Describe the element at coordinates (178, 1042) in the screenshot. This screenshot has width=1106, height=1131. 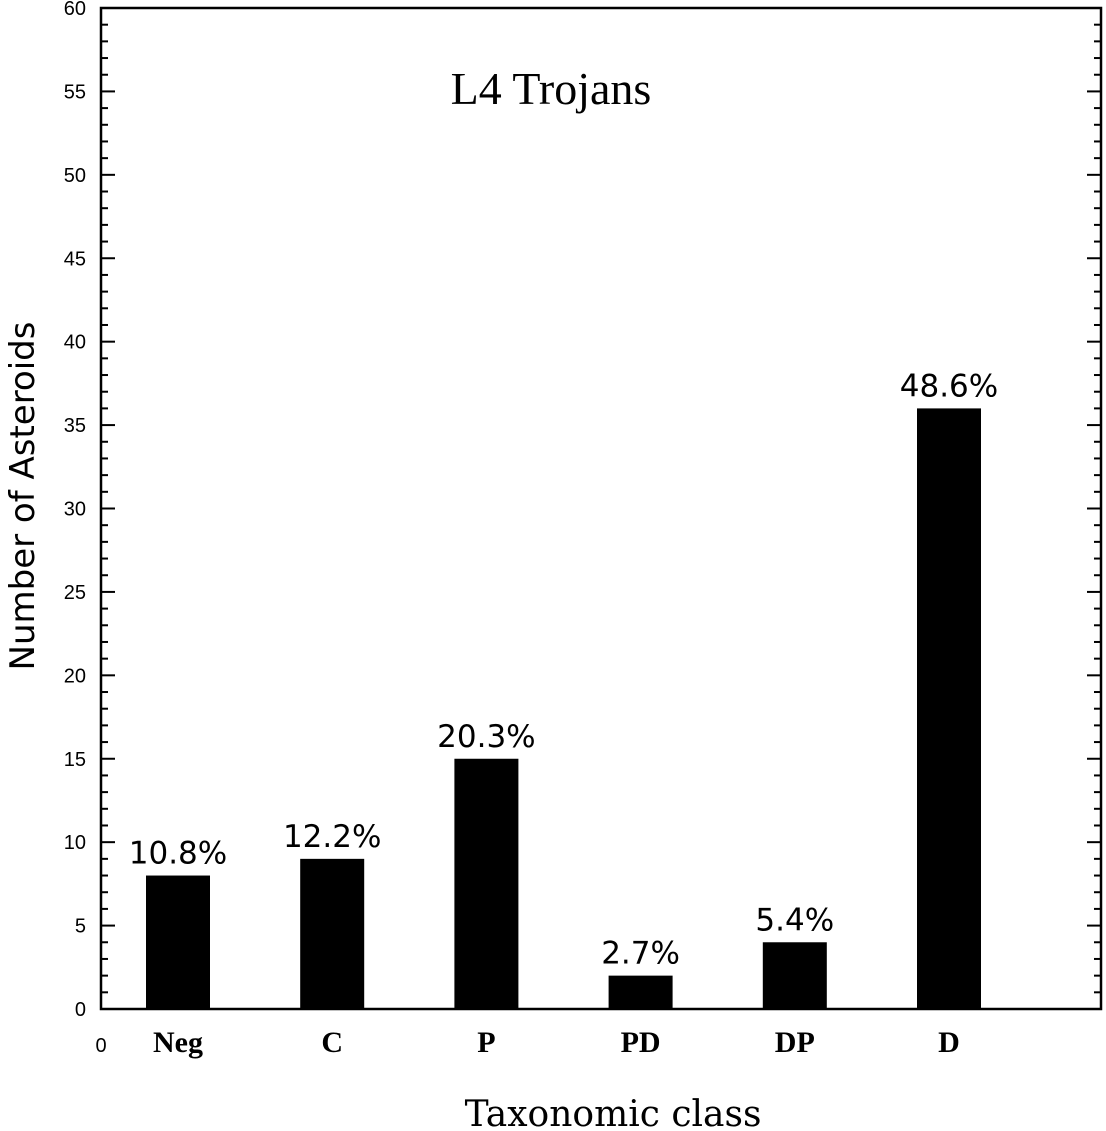
I see `category-label-neg: Neg` at that location.